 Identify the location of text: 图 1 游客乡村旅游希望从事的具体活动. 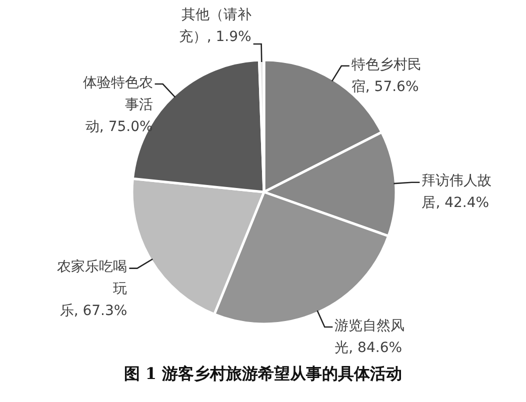
(263, 374).